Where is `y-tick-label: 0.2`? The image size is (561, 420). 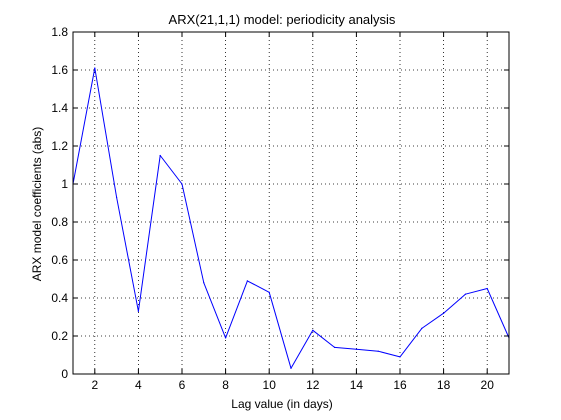
y-tick-label: 0.2 is located at coordinates (59, 336).